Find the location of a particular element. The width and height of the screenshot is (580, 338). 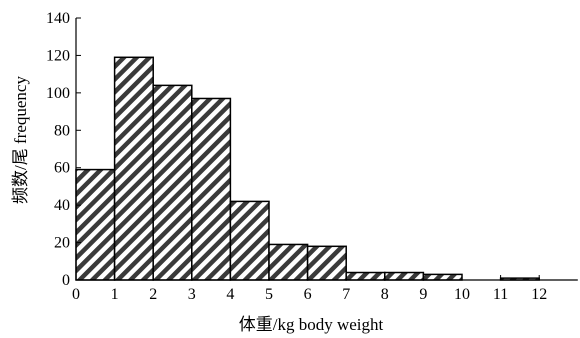

y-tick-label: 120 is located at coordinates (58, 55).